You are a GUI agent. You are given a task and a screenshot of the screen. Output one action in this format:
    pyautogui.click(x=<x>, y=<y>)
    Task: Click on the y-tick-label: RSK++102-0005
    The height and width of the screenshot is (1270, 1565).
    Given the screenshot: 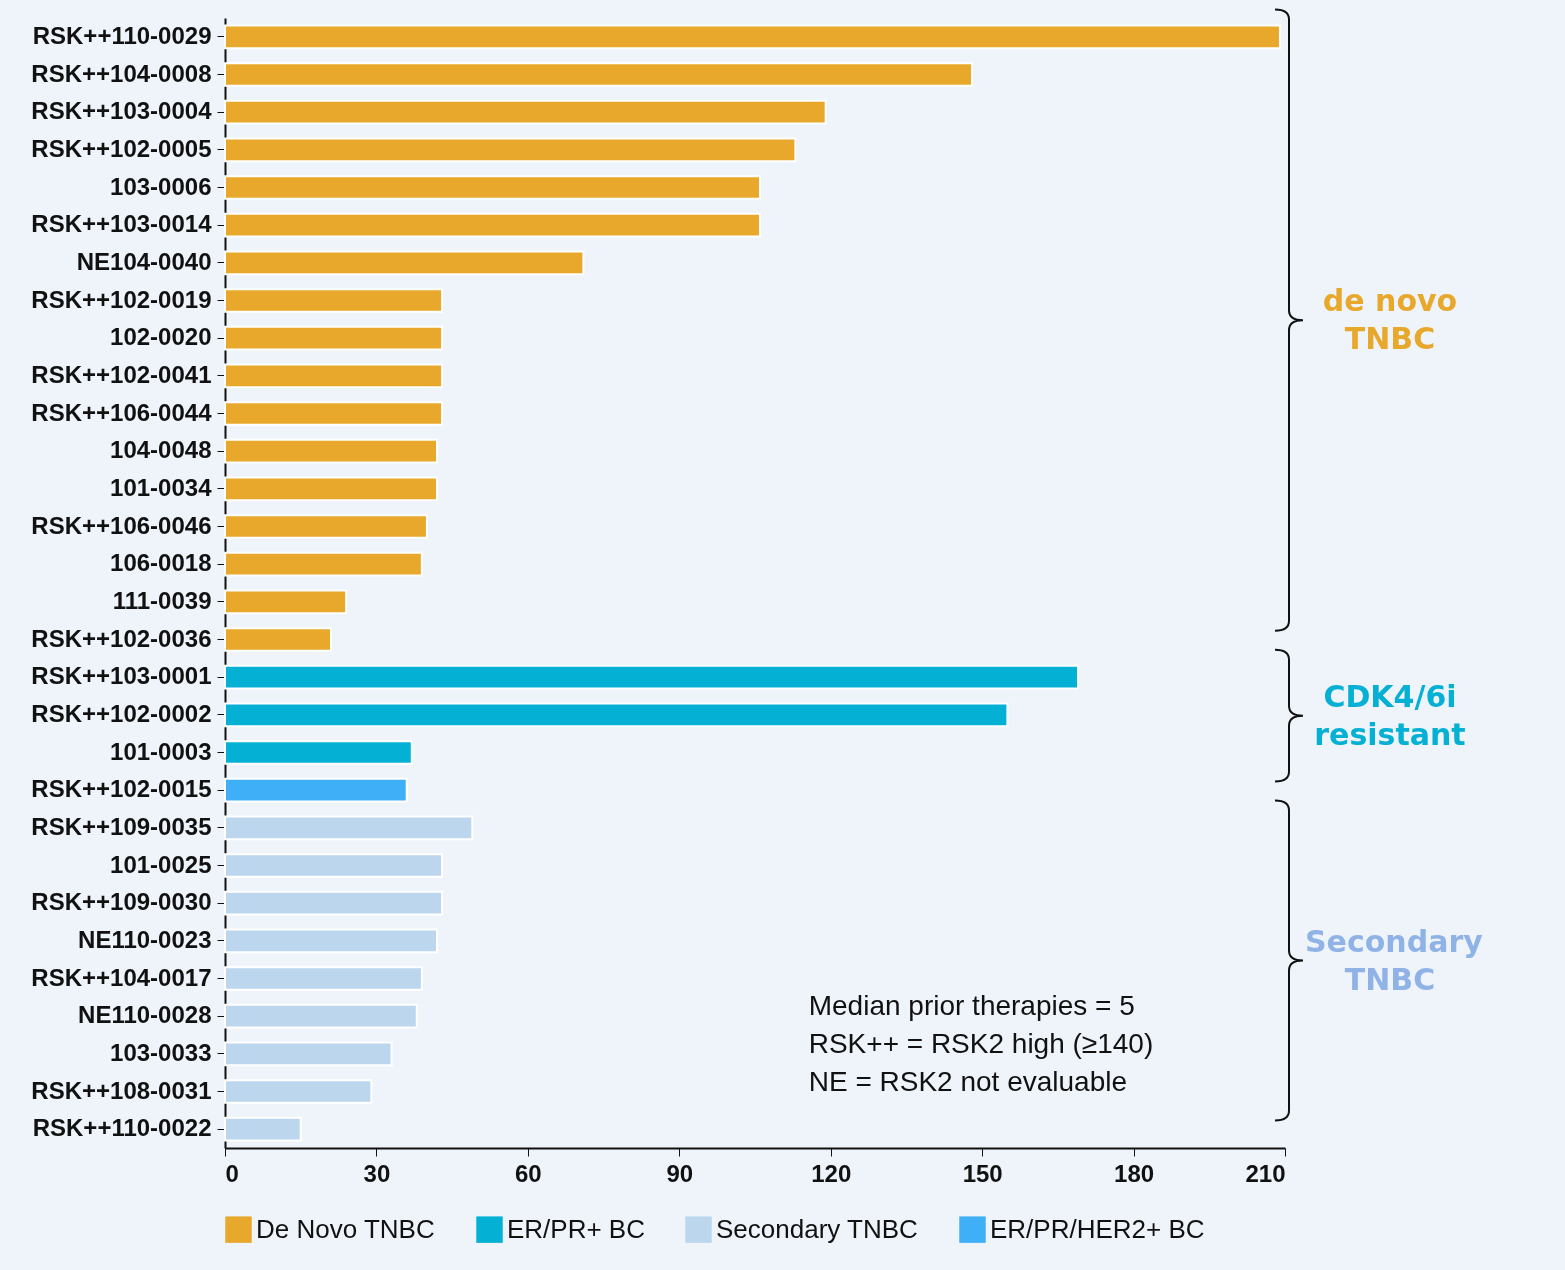 What is the action you would take?
    pyautogui.click(x=121, y=148)
    